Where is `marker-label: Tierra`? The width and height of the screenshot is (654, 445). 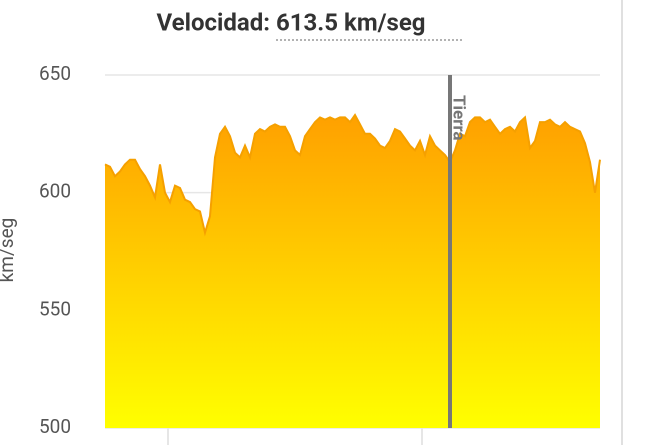
marker-label: Tierra is located at coordinates (459, 118).